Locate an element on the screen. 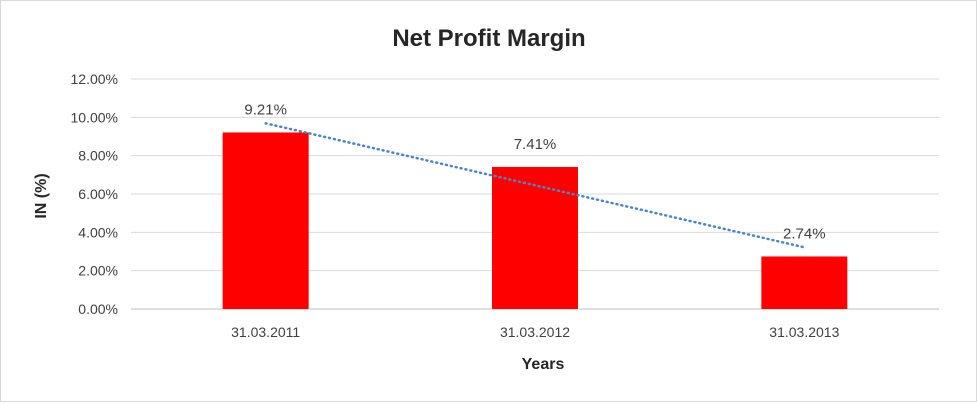  y-axis-title: IN (%) is located at coordinates (41, 195).